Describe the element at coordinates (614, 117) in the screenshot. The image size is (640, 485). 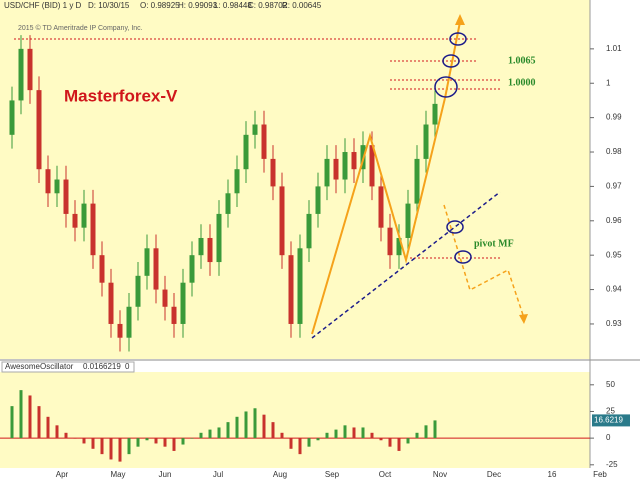
I see `y-tick-label: 0.99` at that location.